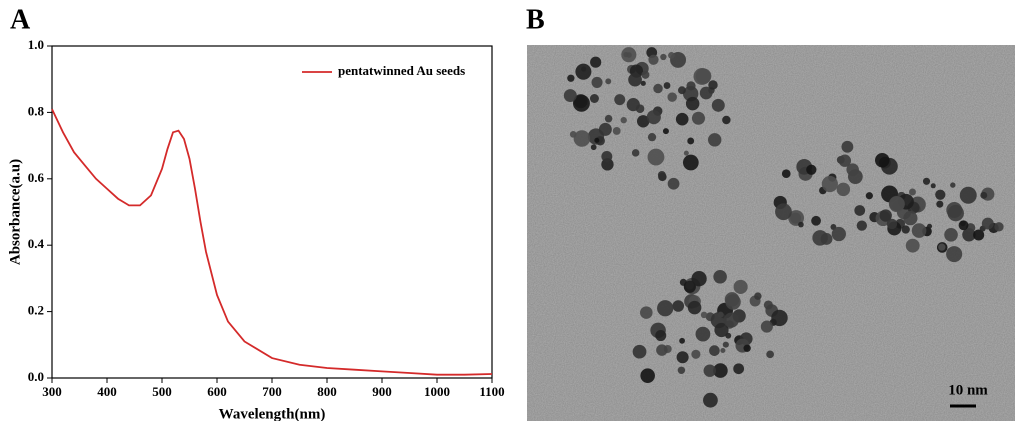 This screenshot has height=421, width=1015. Describe the element at coordinates (36, 110) in the screenshot. I see `y-tick-label: 0.8` at that location.